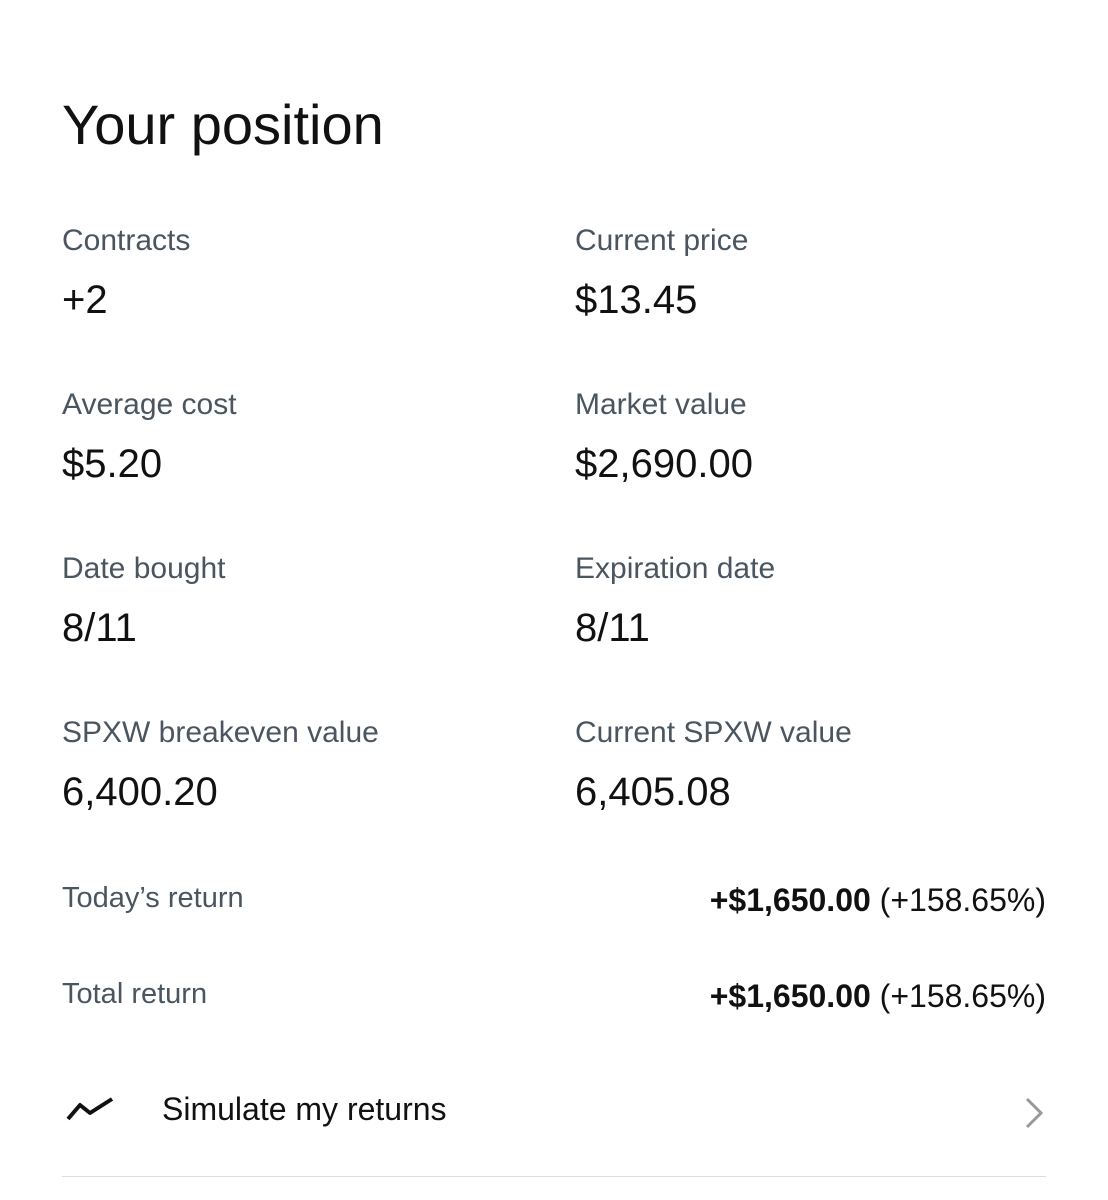  I want to click on field-value: $2,690.00, so click(664, 464).